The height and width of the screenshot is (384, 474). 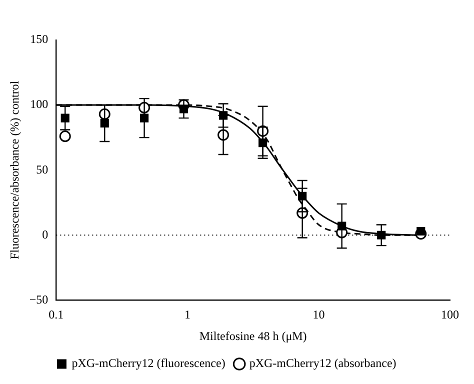 What do you see at coordinates (318, 315) in the screenshot?
I see `x-tick-label: 10` at bounding box center [318, 315].